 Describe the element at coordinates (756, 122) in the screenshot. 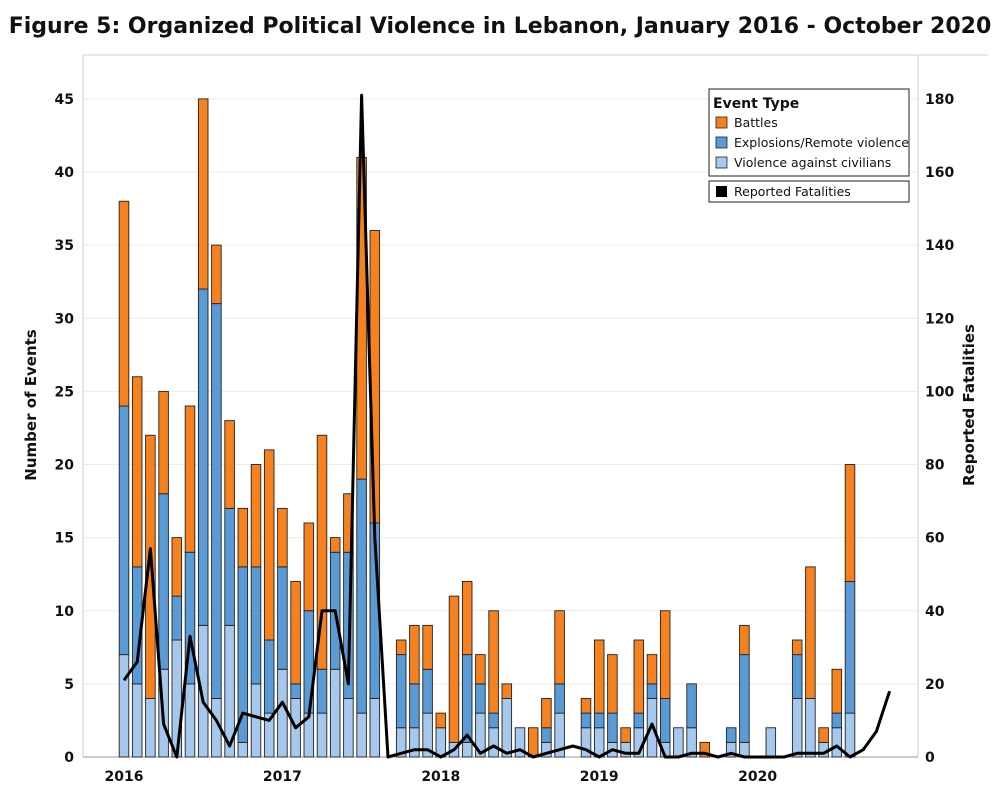

I see `legend-label-battles: Battles` at that location.